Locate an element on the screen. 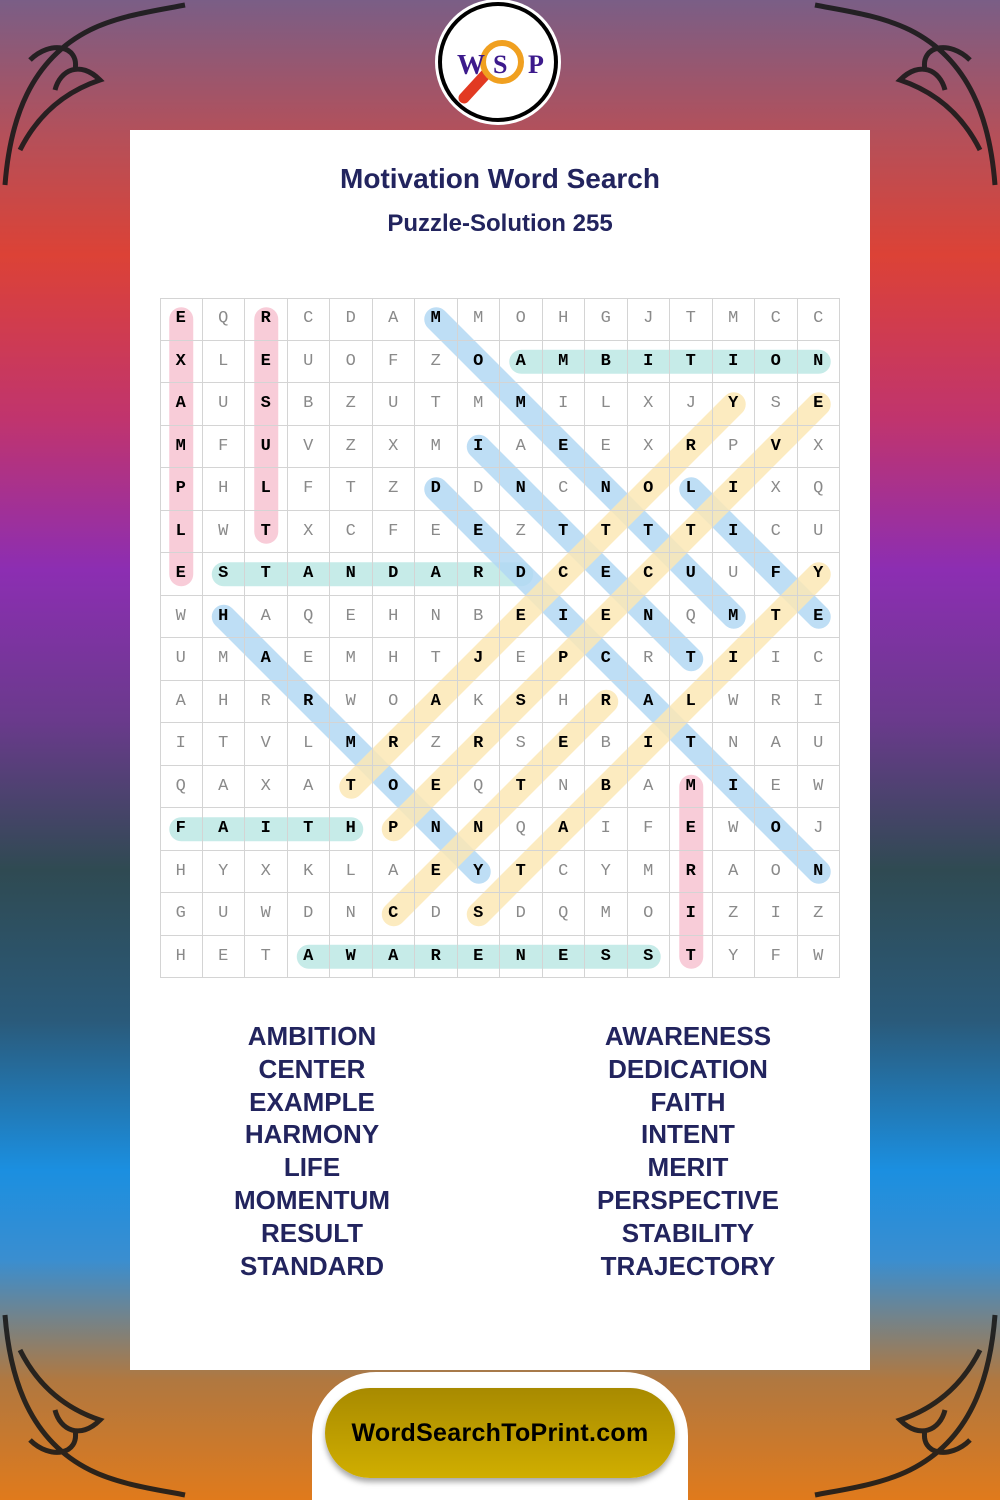 The width and height of the screenshot is (1000, 1500). grid-cell: Y is located at coordinates (606, 871).